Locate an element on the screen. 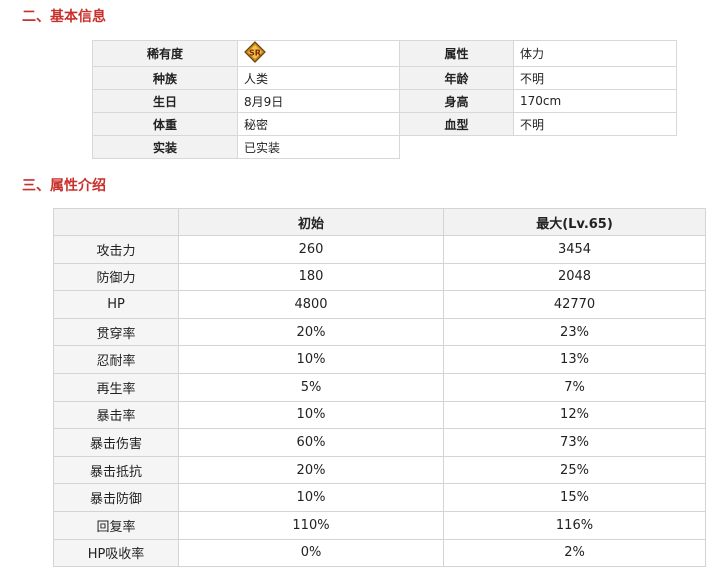 The height and width of the screenshot is (567, 723). stat-name: 攻击力 is located at coordinates (116, 249).